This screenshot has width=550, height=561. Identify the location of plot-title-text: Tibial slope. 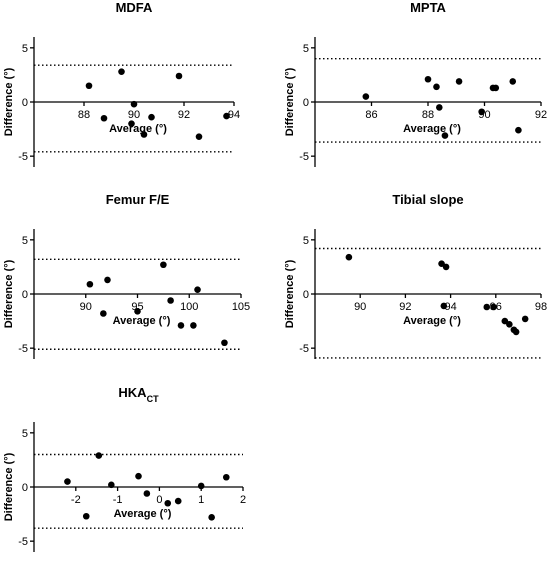
(427, 199).